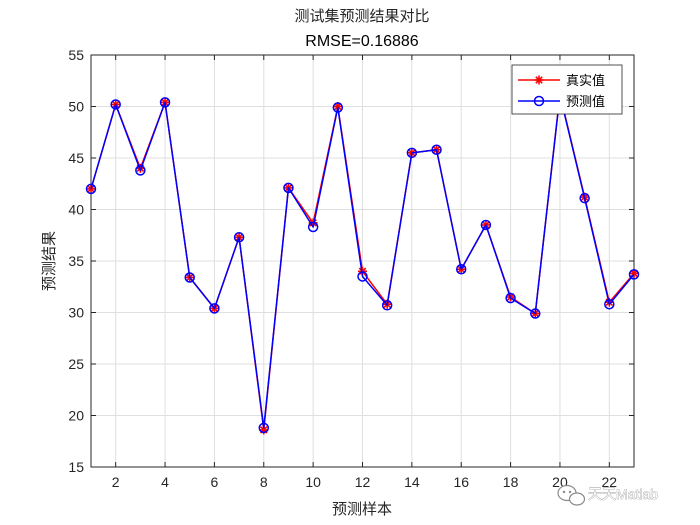 Image resolution: width=700 pixels, height=525 pixels. Describe the element at coordinates (76, 416) in the screenshot. I see `y-tick-label: 20` at that location.